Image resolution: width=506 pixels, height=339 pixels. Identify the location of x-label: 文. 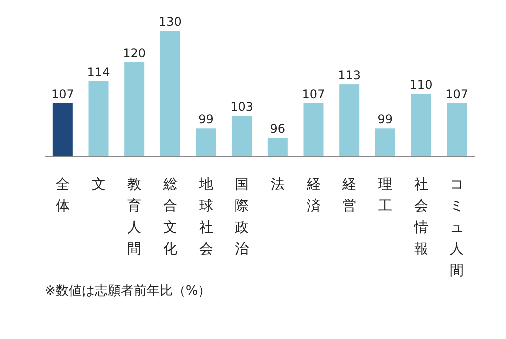
(99, 185).